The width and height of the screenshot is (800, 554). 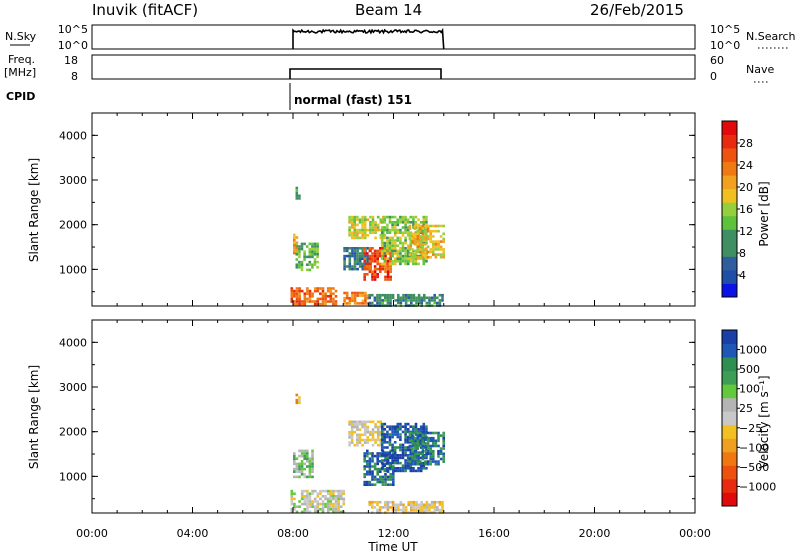 I want to click on colorbar-tick-label: 25, so click(x=746, y=408).